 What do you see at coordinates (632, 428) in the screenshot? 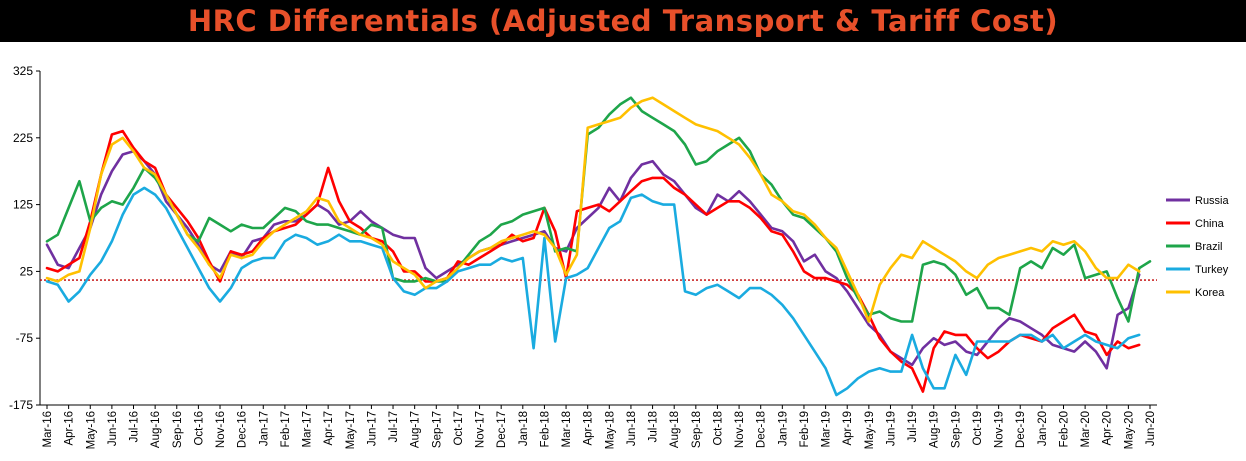
I see `x-tick-label: Jun-18` at bounding box center [632, 428].